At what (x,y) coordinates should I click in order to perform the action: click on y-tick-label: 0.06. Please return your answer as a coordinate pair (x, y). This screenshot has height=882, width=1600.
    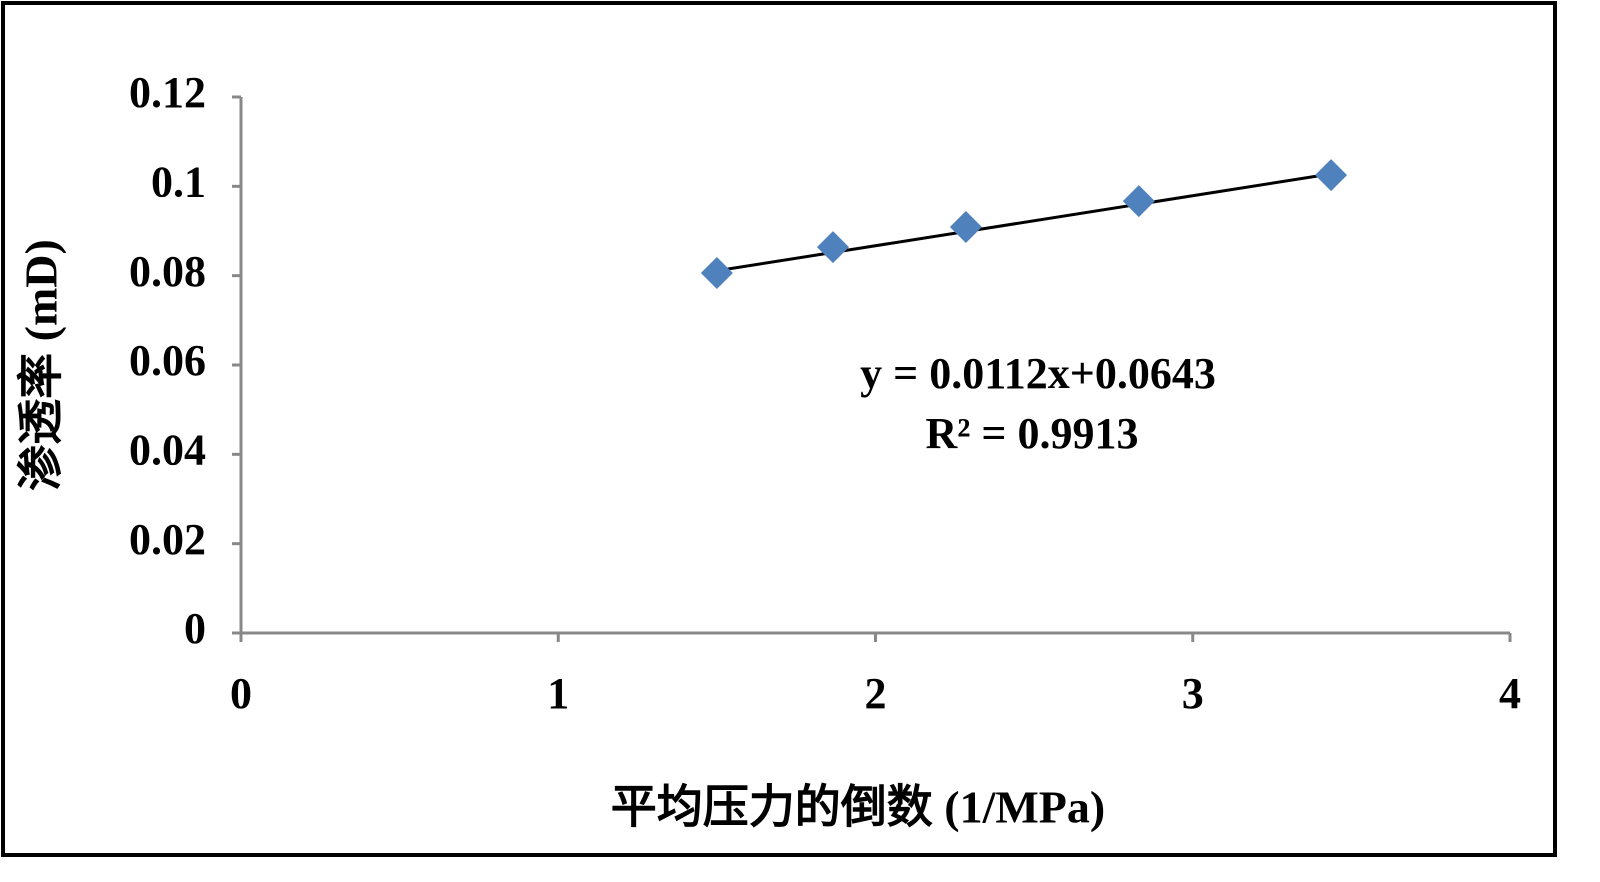
    Looking at the image, I should click on (167, 360).